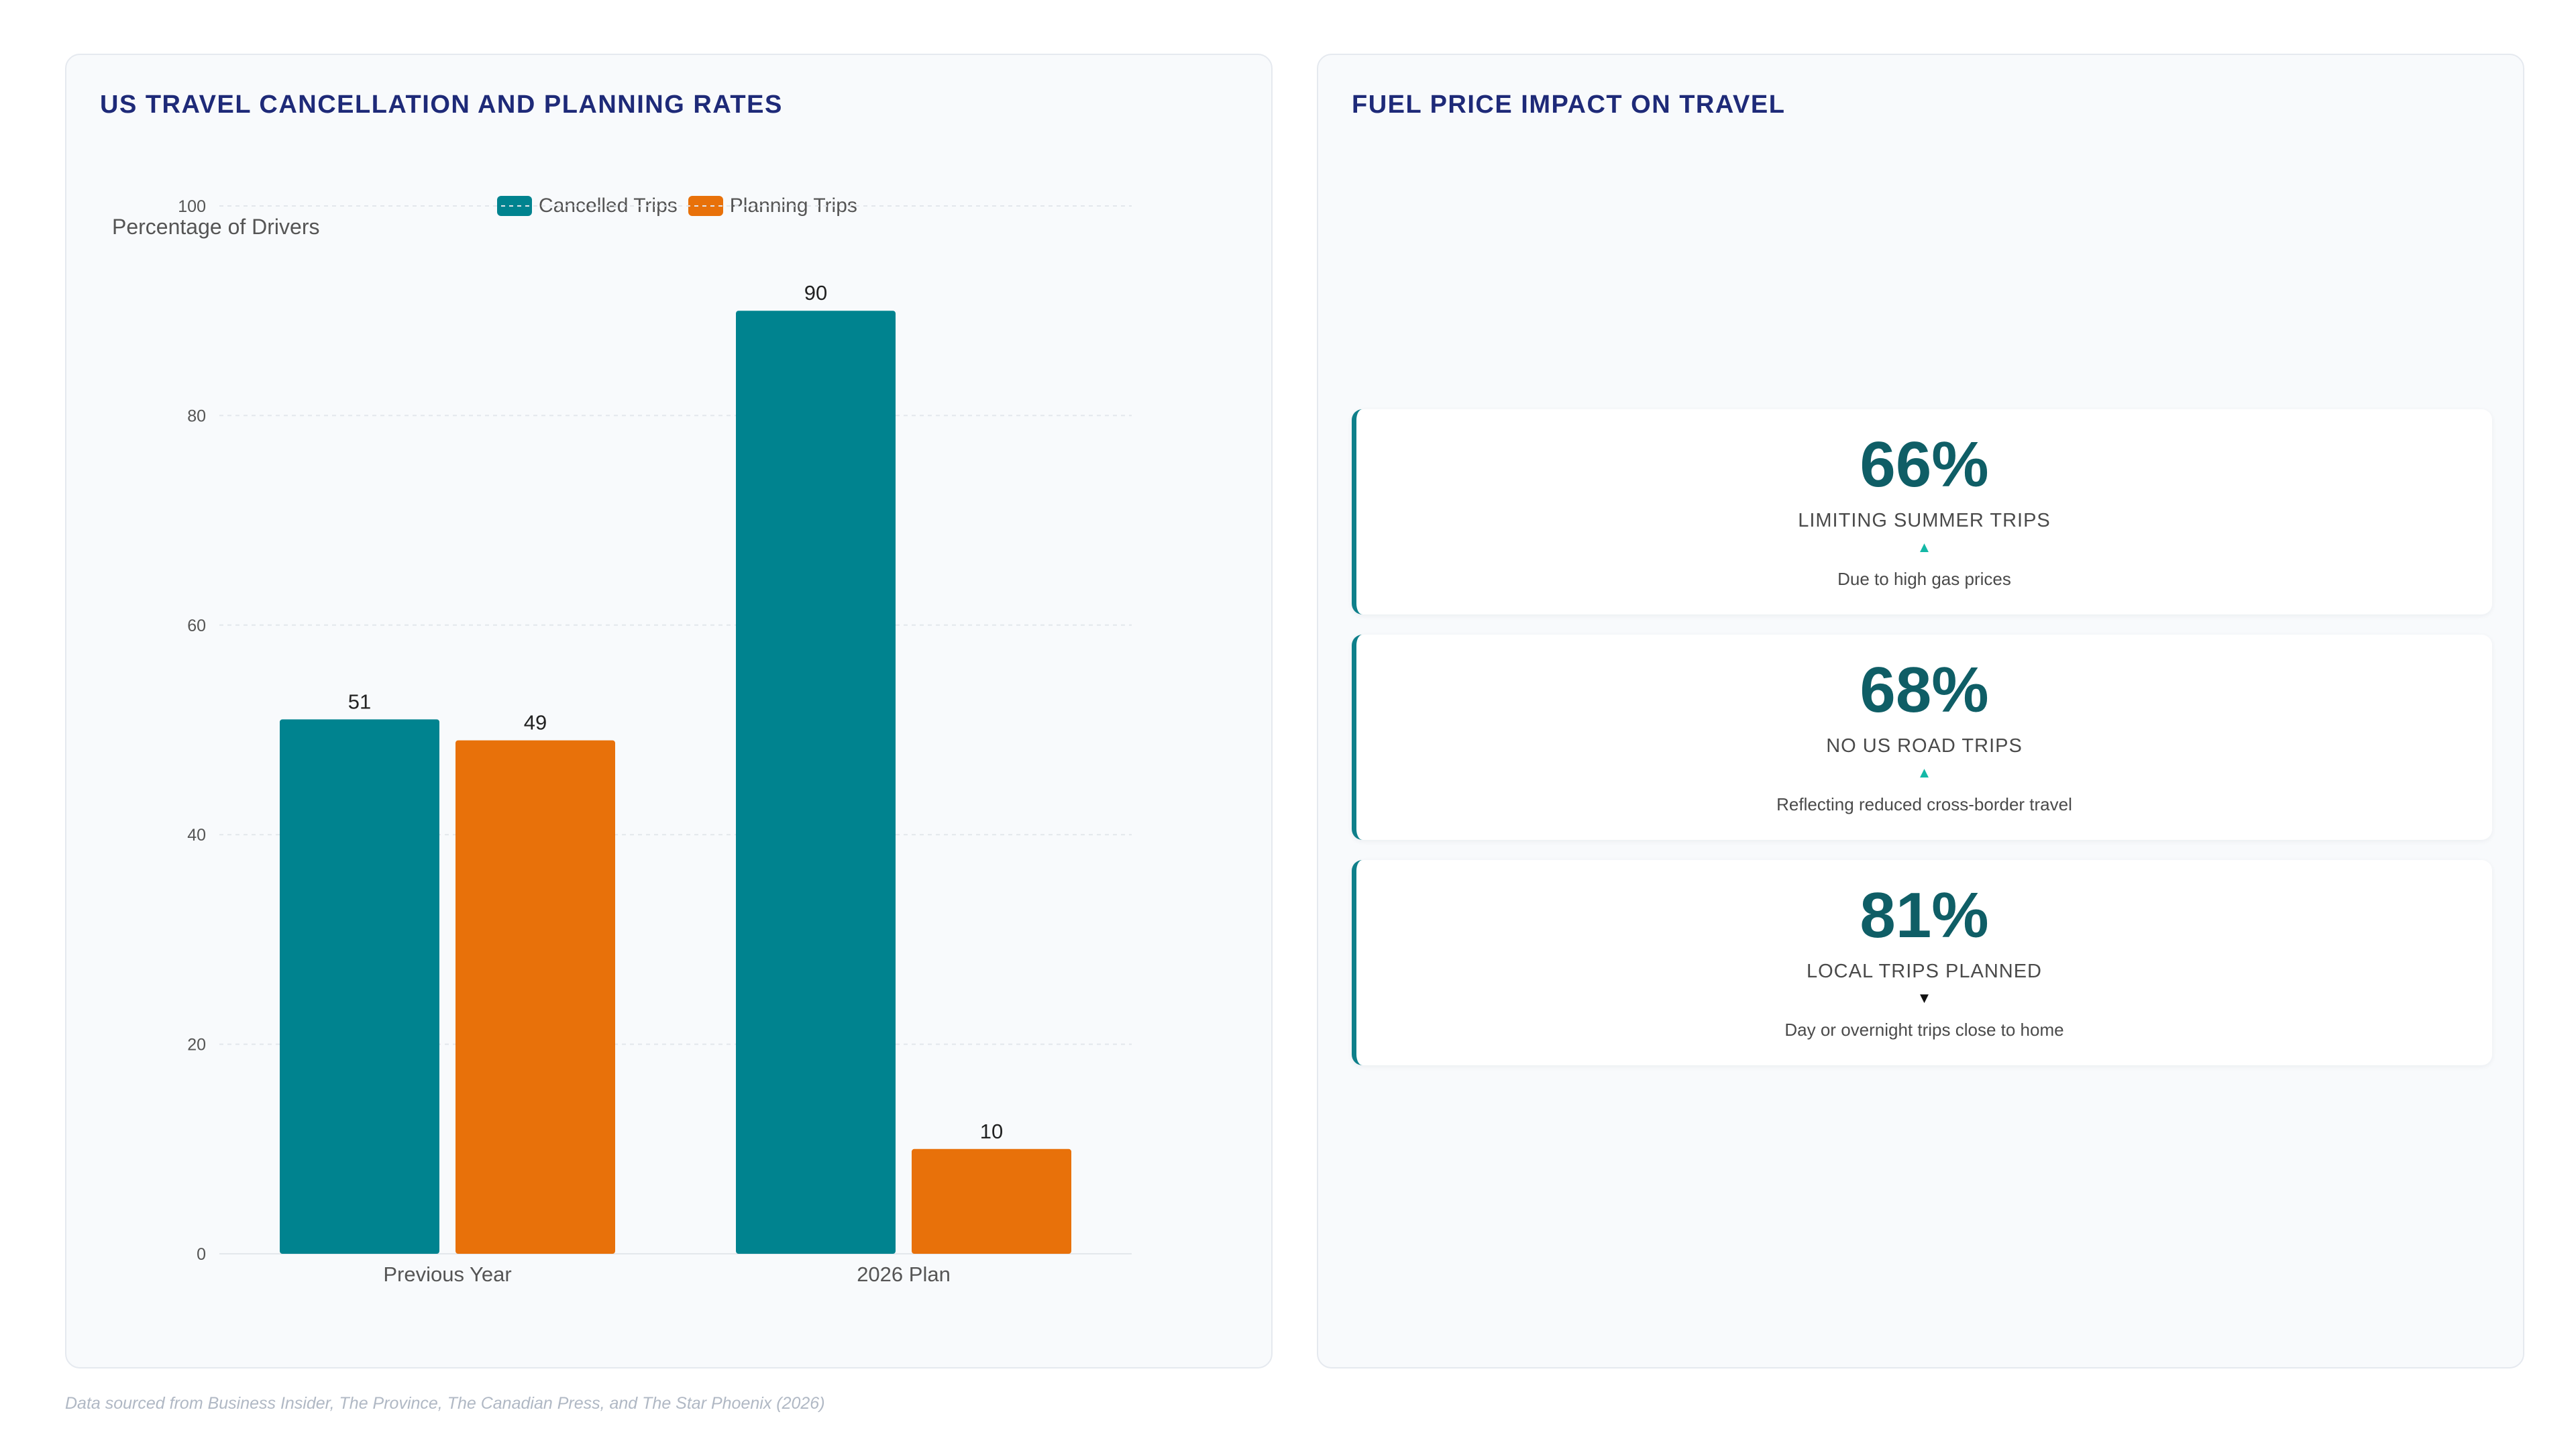 Image resolution: width=2576 pixels, height=1449 pixels. I want to click on y-tick-label: 40, so click(196, 835).